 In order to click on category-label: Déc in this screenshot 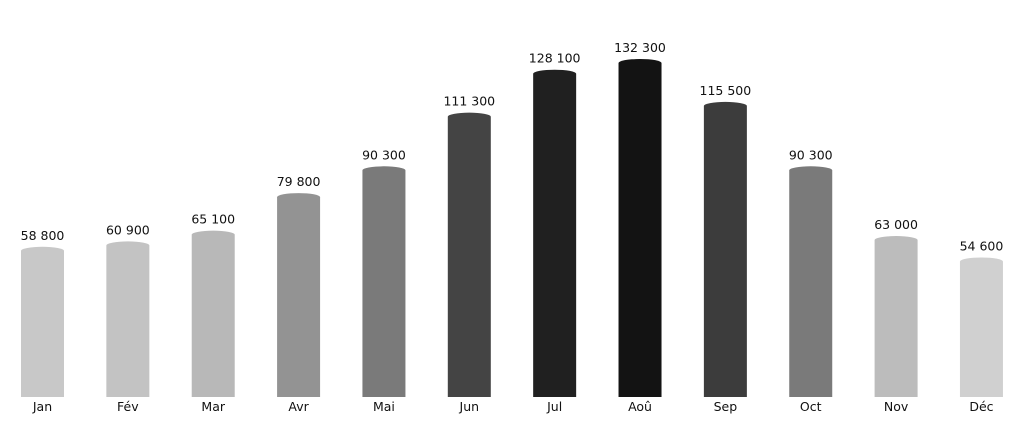, I will do `click(981, 406)`.